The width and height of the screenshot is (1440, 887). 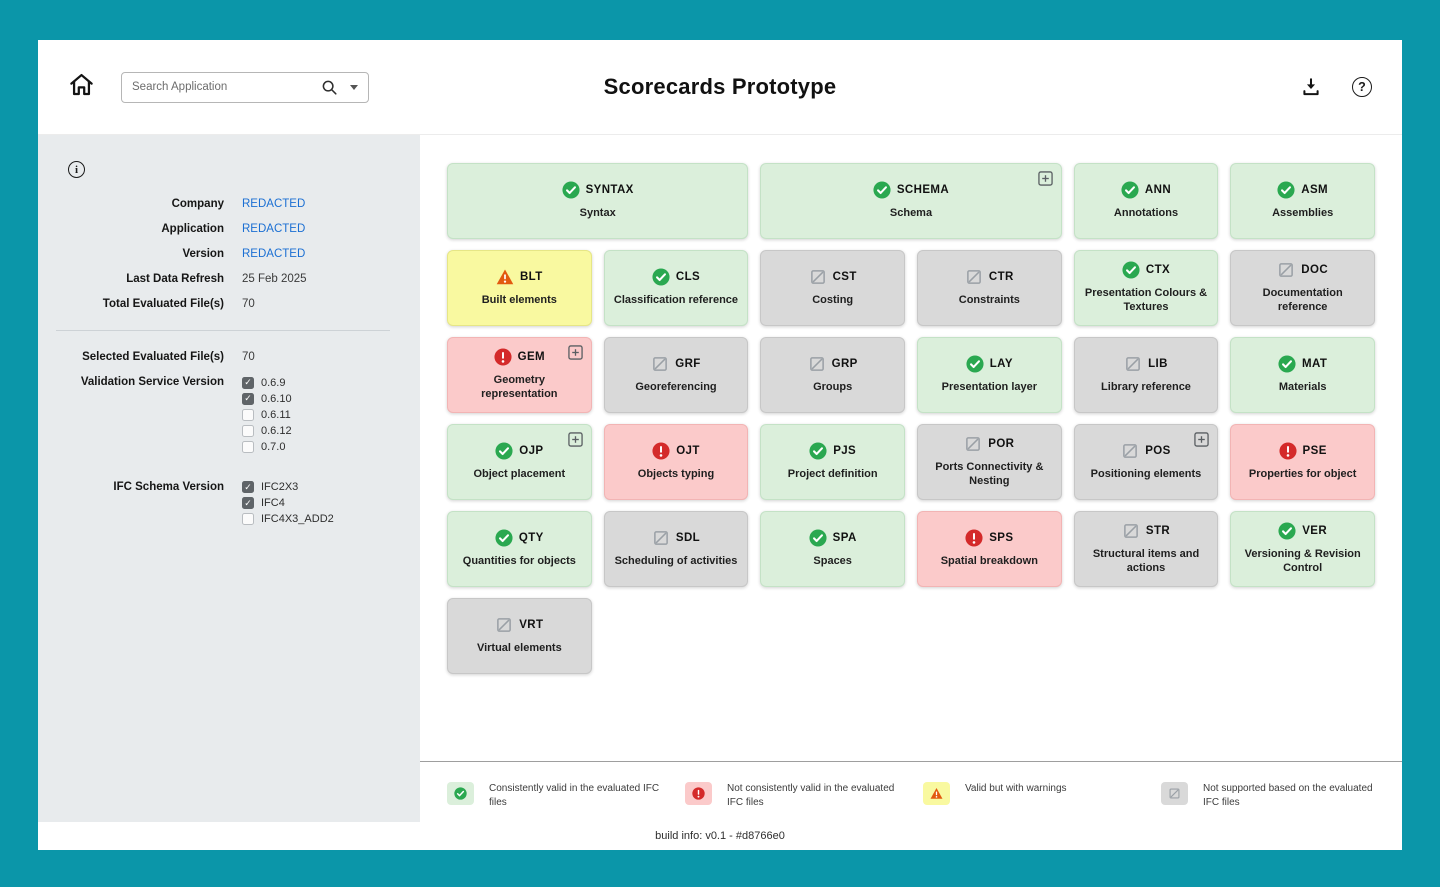 What do you see at coordinates (1146, 288) in the screenshot?
I see `scorecard-ctx: CTX Presentation Colours & Textures` at bounding box center [1146, 288].